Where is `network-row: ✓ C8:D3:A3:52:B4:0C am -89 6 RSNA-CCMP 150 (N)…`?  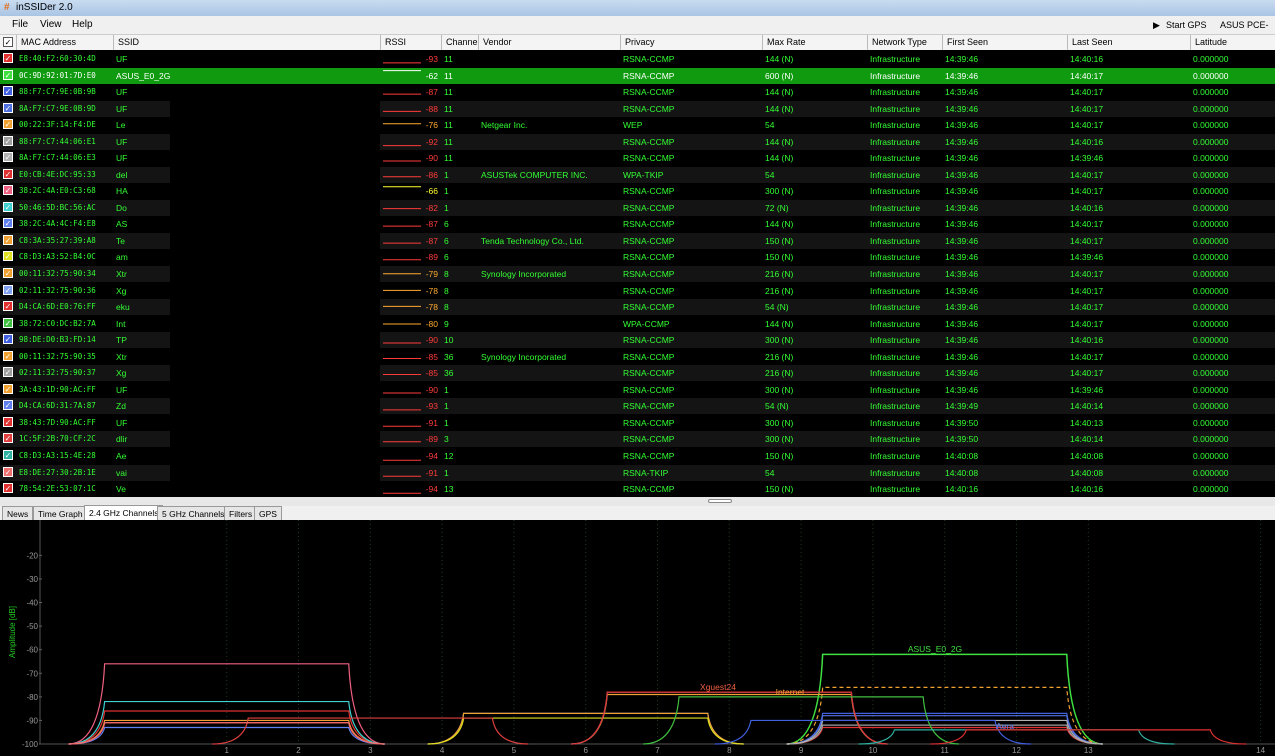 network-row: ✓ C8:D3:A3:52:B4:0C am -89 6 RSNA-CCMP 150 (N)… is located at coordinates (637, 257).